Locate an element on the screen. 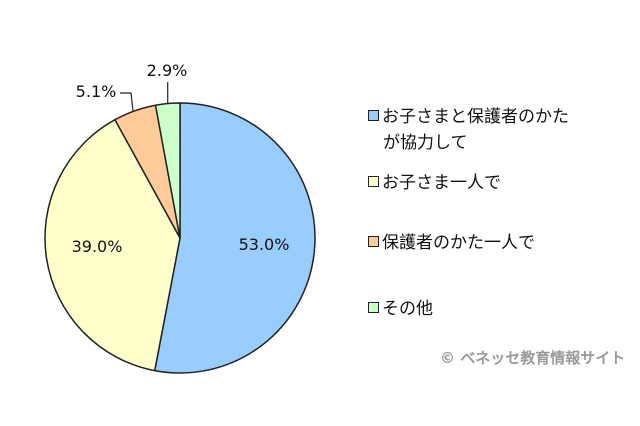  slice-label: 5.1% is located at coordinates (96, 91).